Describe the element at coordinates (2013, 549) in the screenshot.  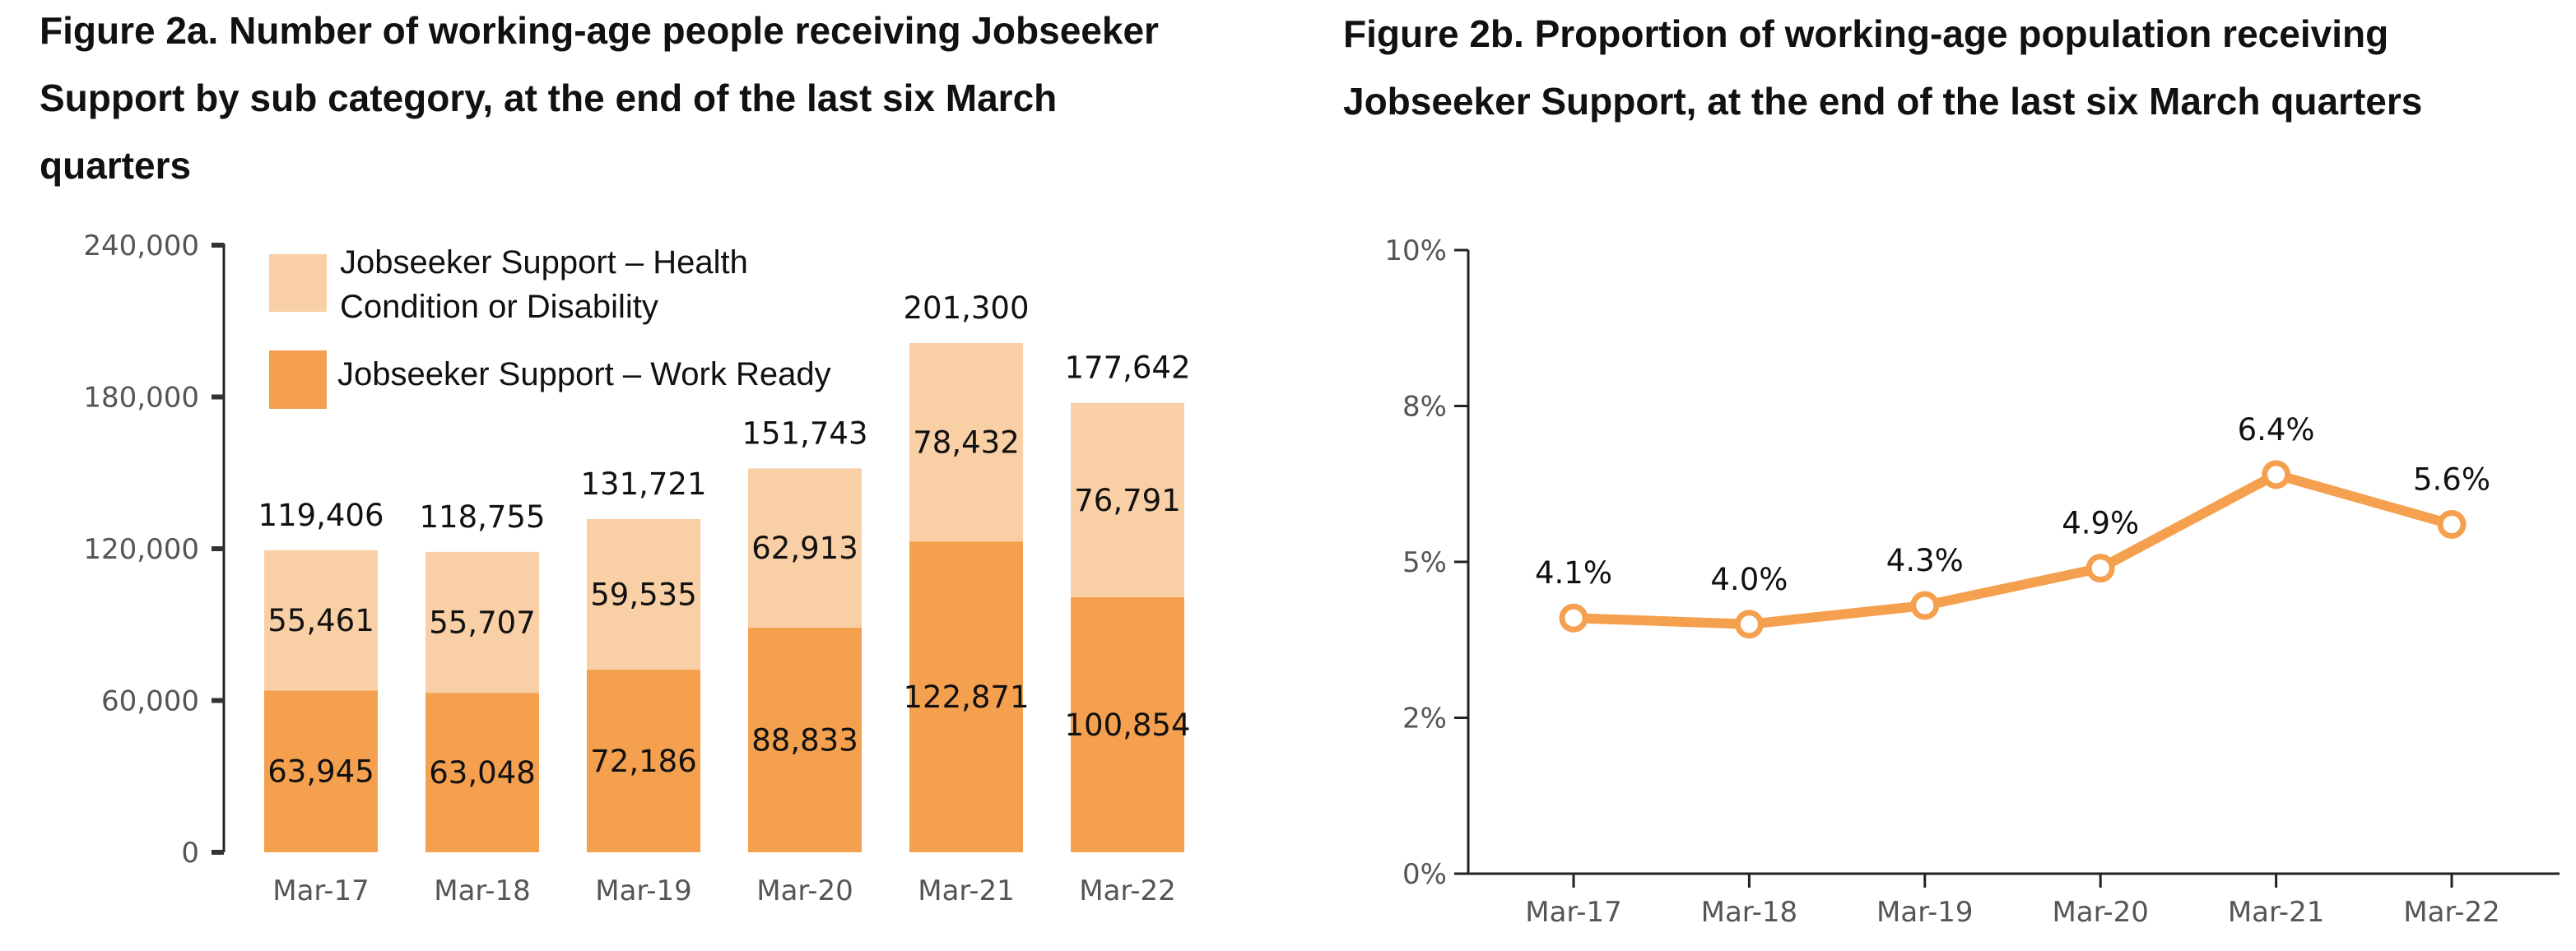
I see `series-line` at that location.